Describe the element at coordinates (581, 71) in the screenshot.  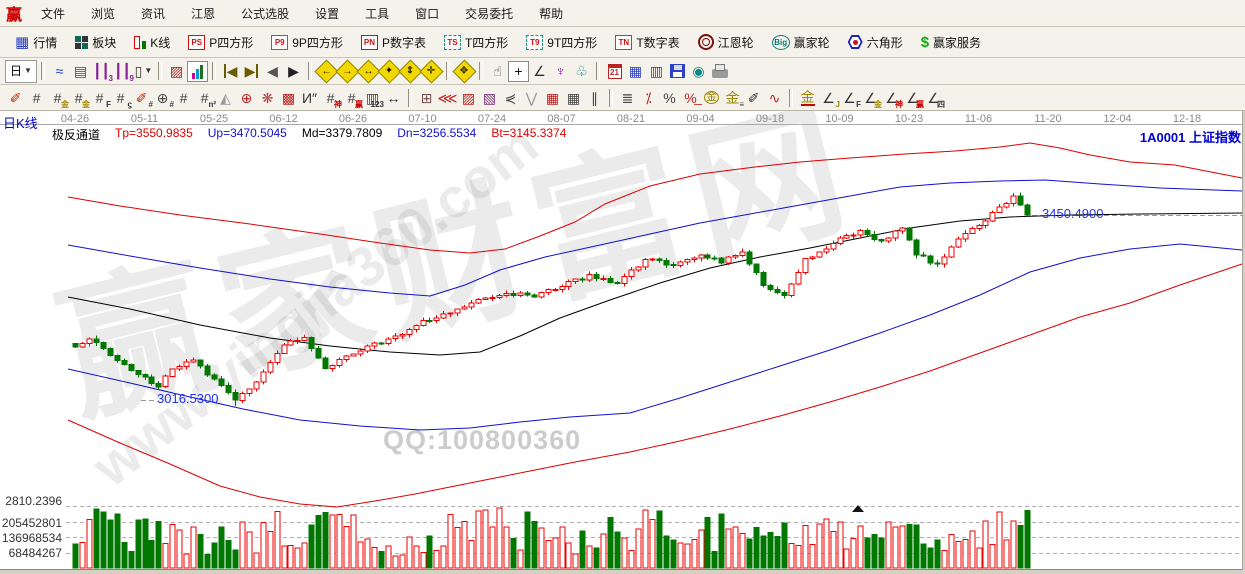
I see `cycle-tool-button: ♧` at that location.